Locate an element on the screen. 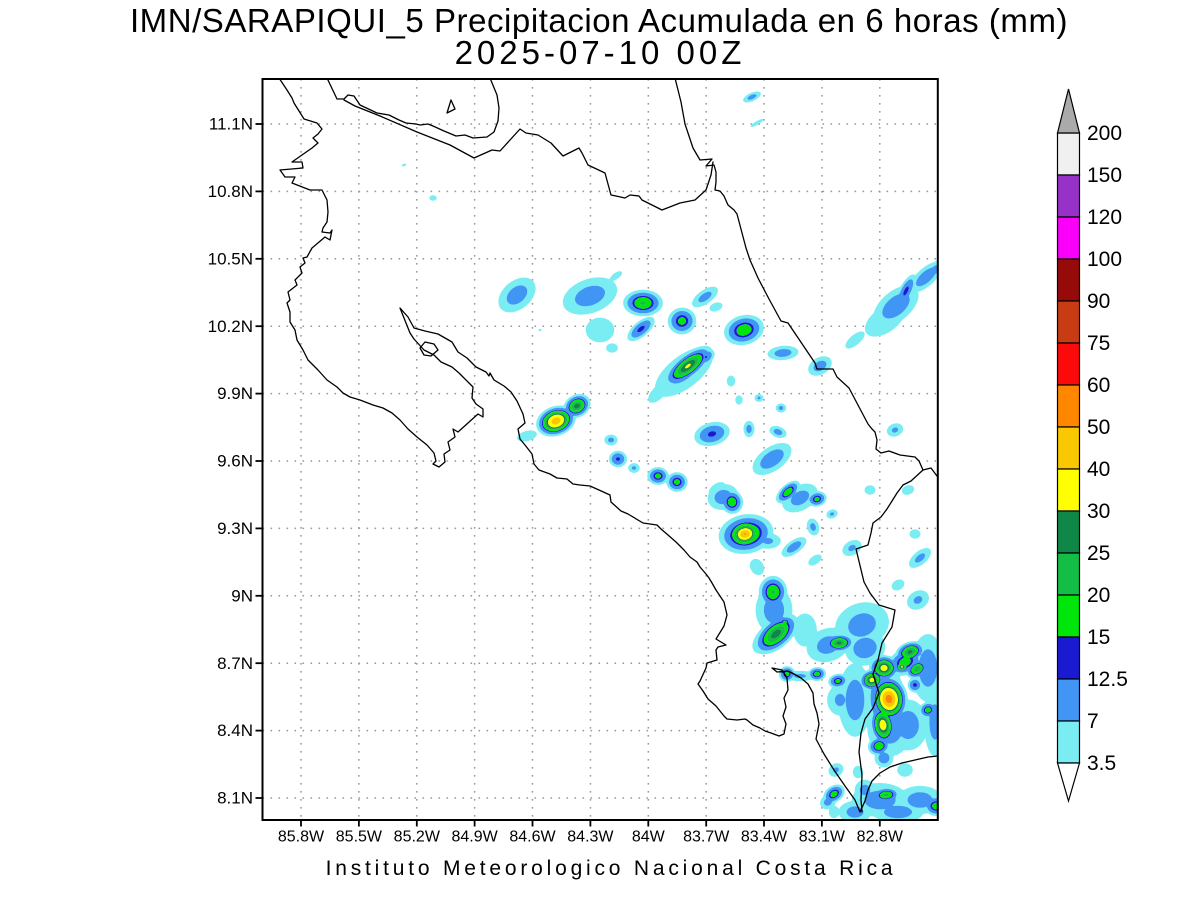 The width and height of the screenshot is (1200, 900). svg-text: 20 is located at coordinates (1098, 595).